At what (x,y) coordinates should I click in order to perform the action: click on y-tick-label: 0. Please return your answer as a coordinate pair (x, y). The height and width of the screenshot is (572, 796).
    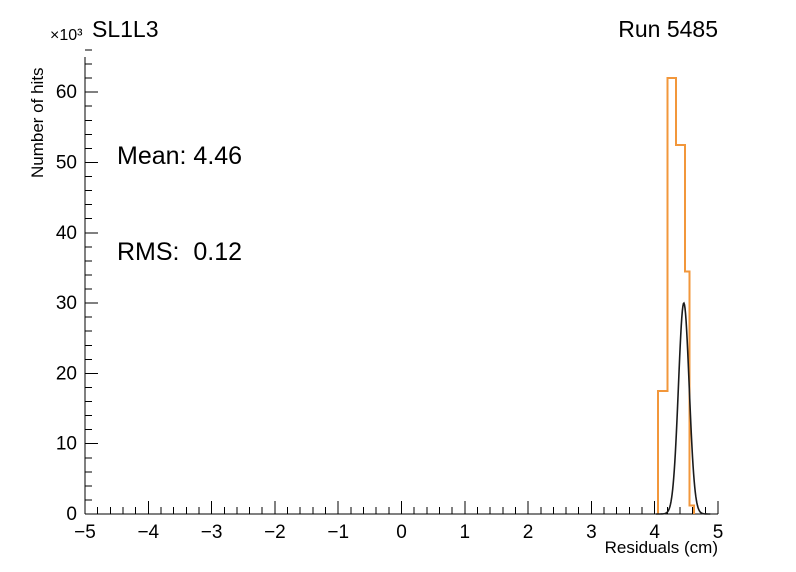
    Looking at the image, I should click on (71, 514).